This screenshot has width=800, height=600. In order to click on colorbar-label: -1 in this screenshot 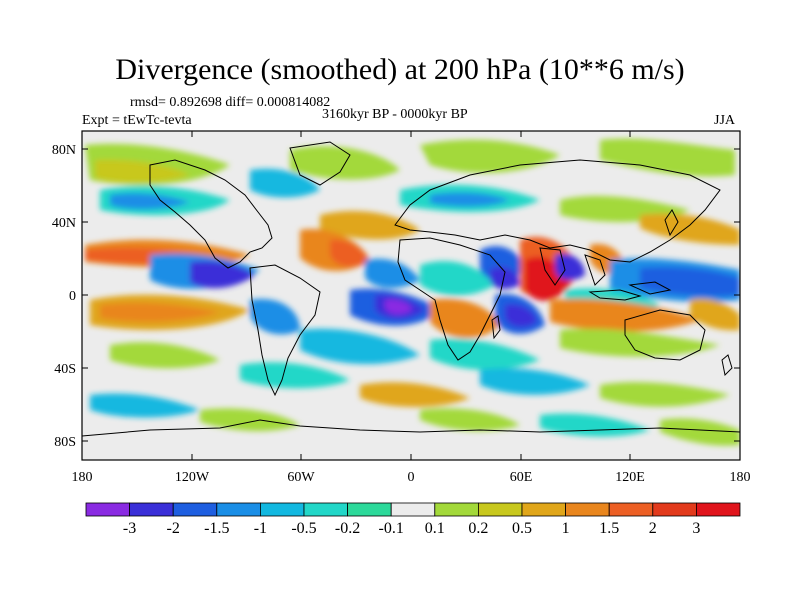, I will do `click(260, 528)`.